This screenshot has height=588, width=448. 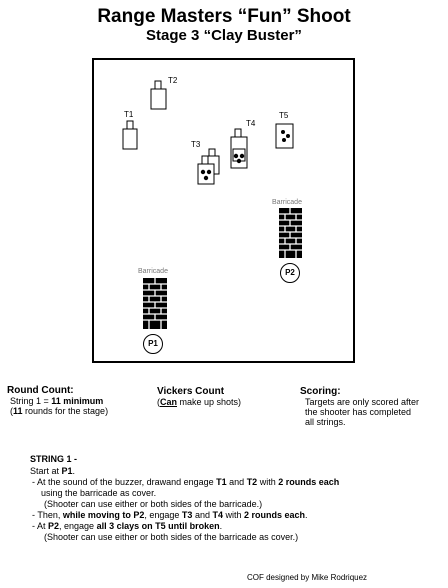 What do you see at coordinates (251, 123) in the screenshot?
I see `target-label-t4: T4` at bounding box center [251, 123].